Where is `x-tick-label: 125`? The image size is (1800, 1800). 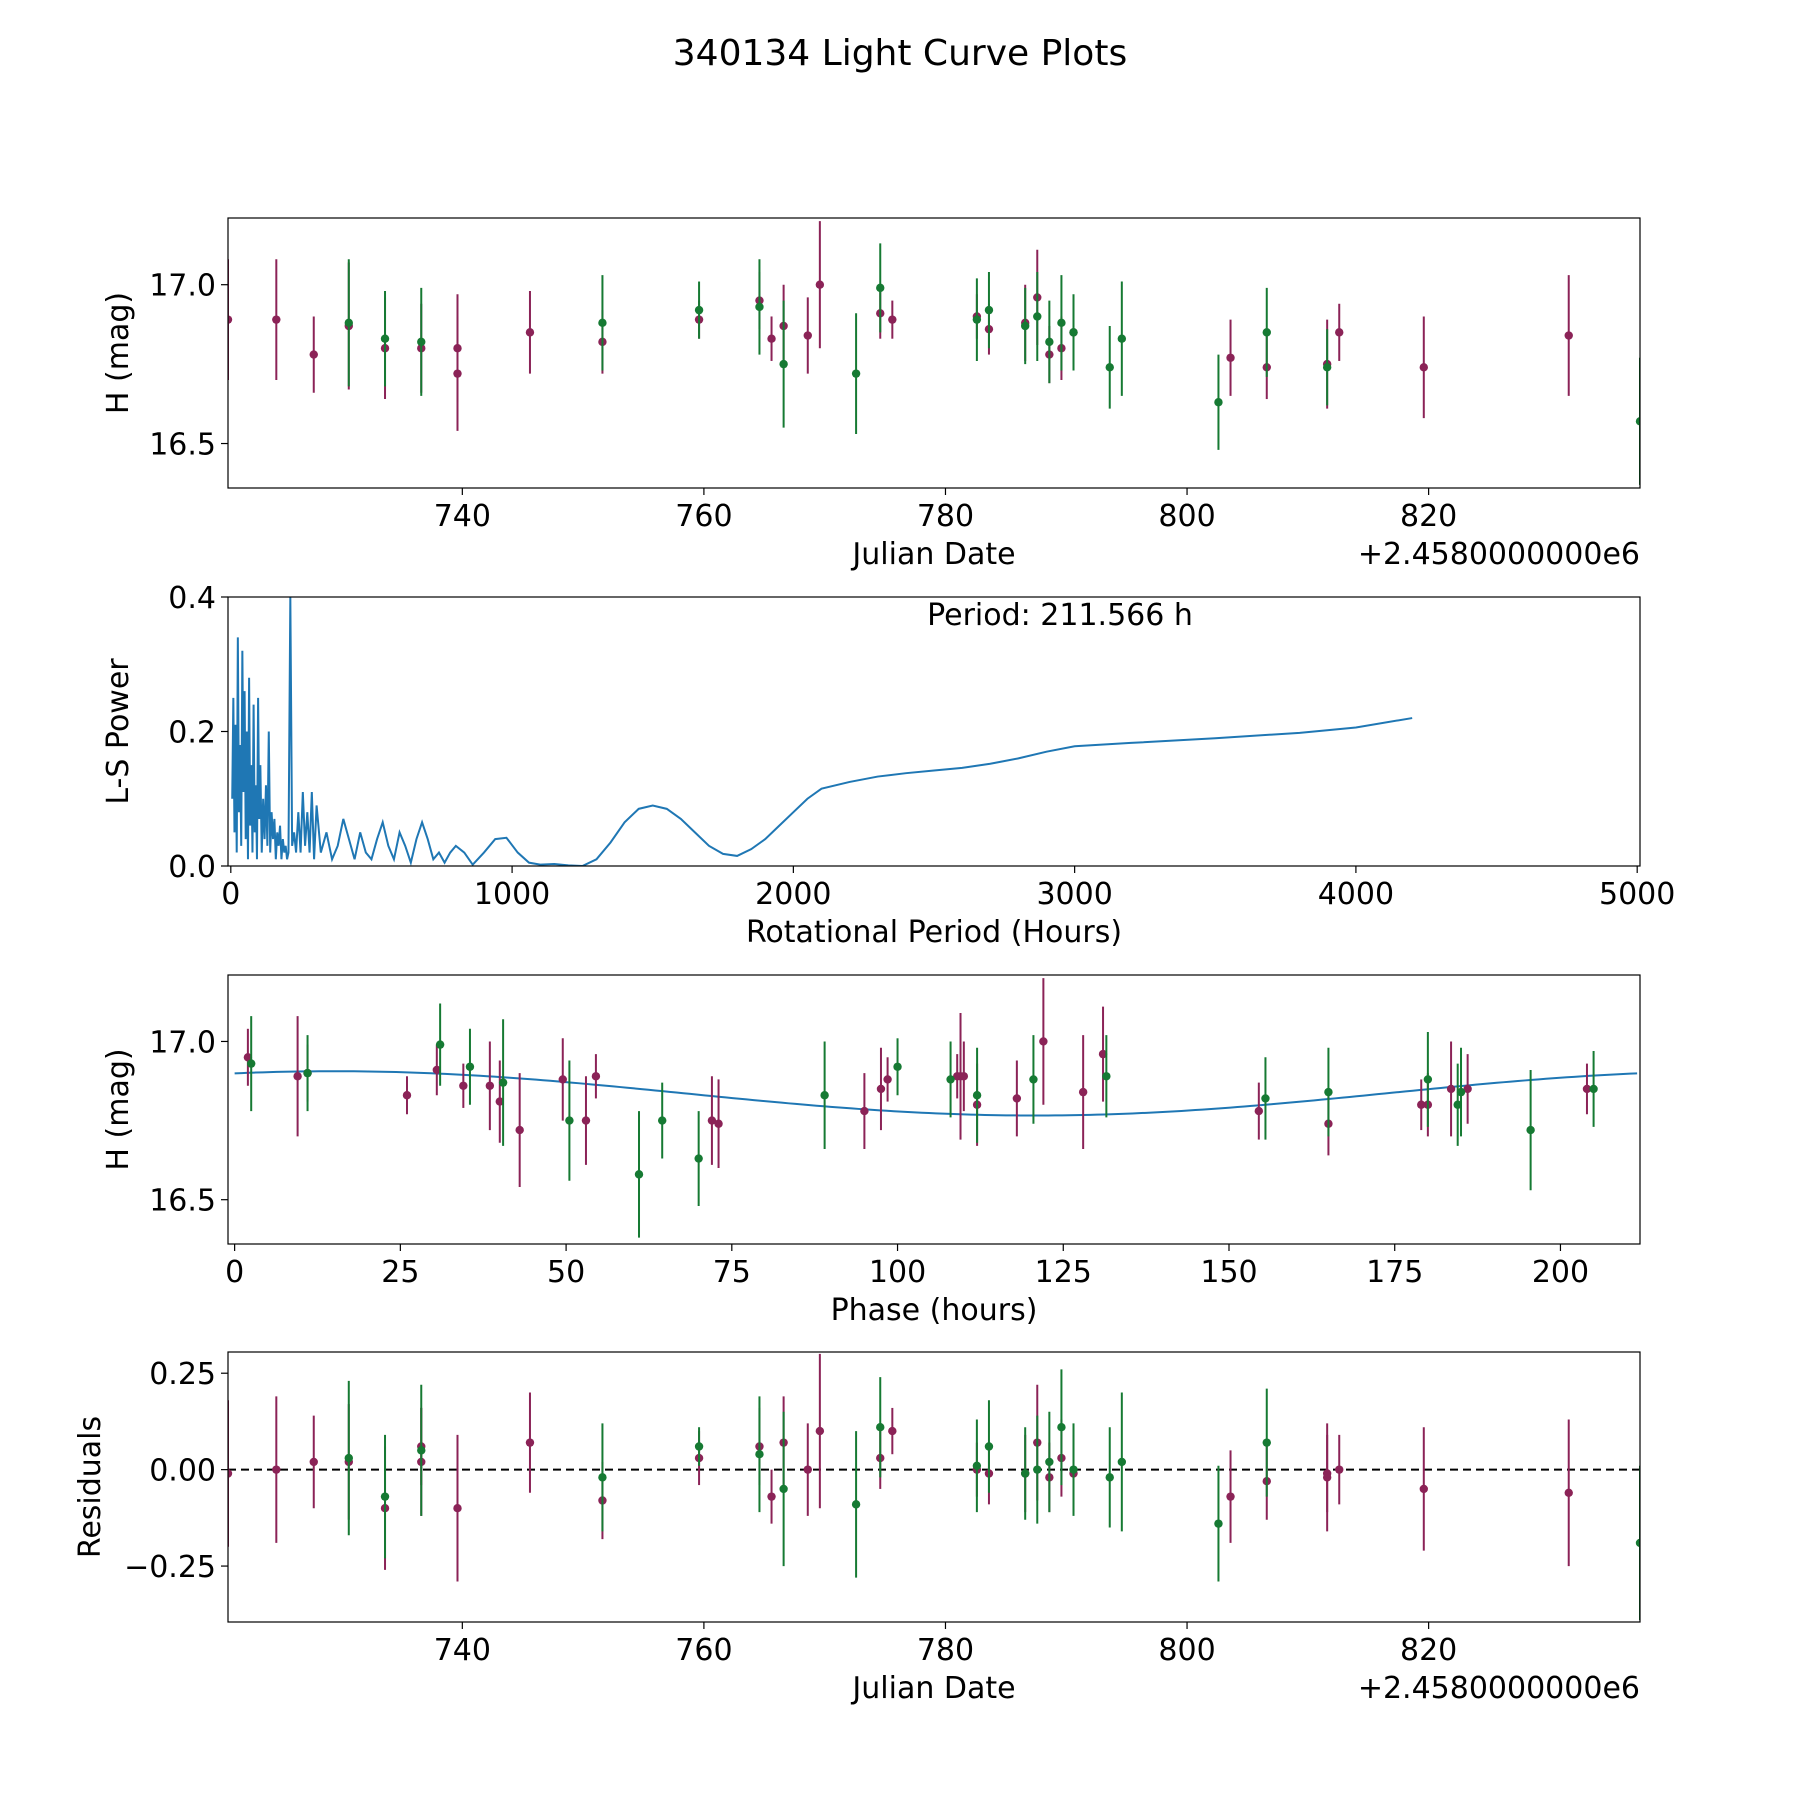
x-tick-label: 125 is located at coordinates (1063, 1272).